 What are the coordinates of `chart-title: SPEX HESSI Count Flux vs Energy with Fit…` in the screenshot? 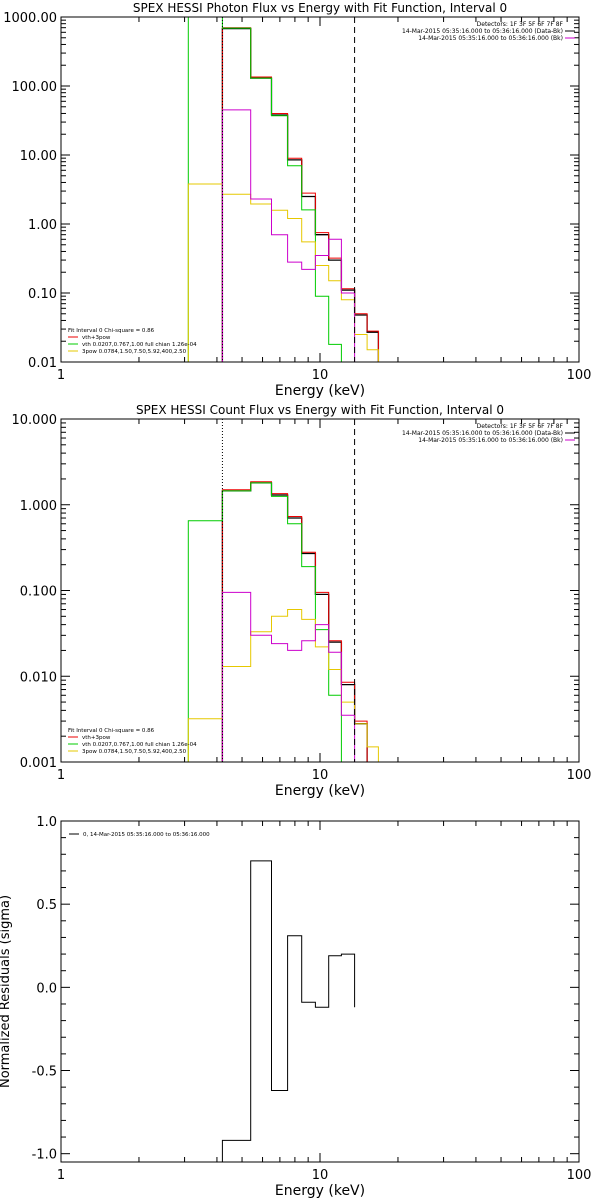 It's located at (320, 410).